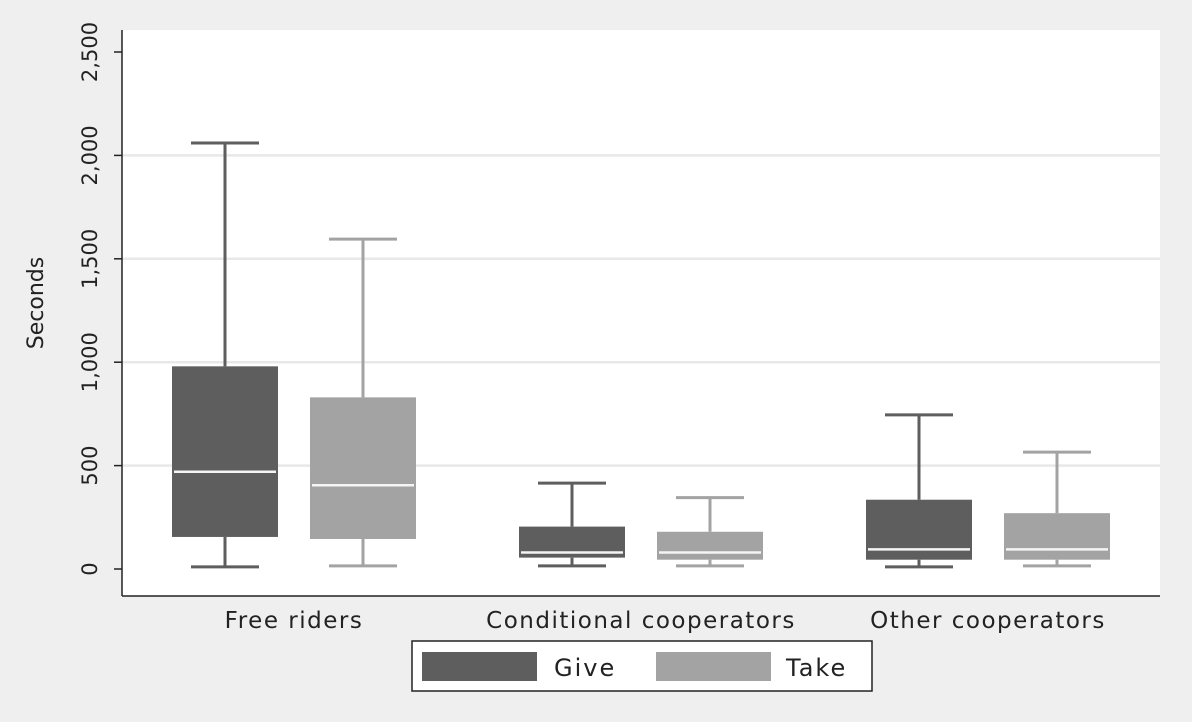  What do you see at coordinates (294, 621) in the screenshot?
I see `category-label: Free riders` at bounding box center [294, 621].